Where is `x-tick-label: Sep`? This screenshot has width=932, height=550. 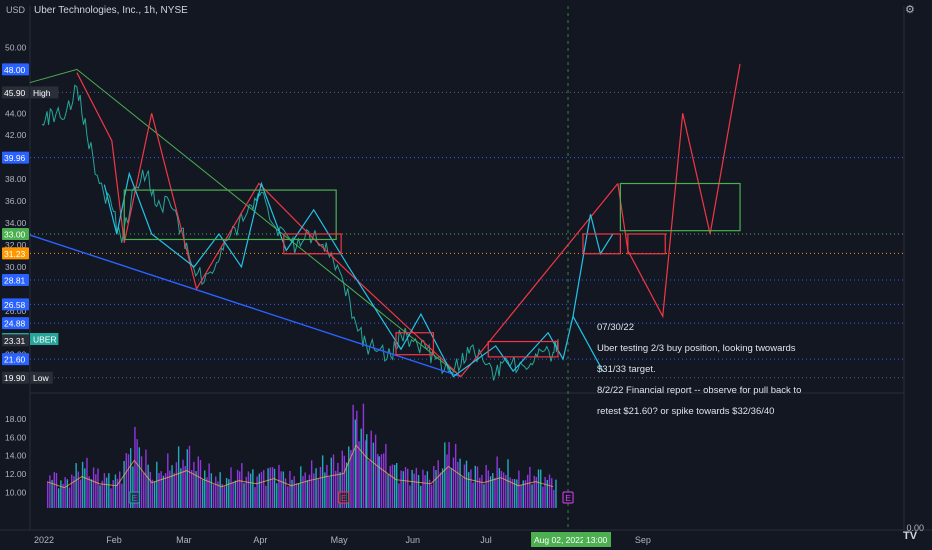
x-tick-label: Sep is located at coordinates (643, 540).